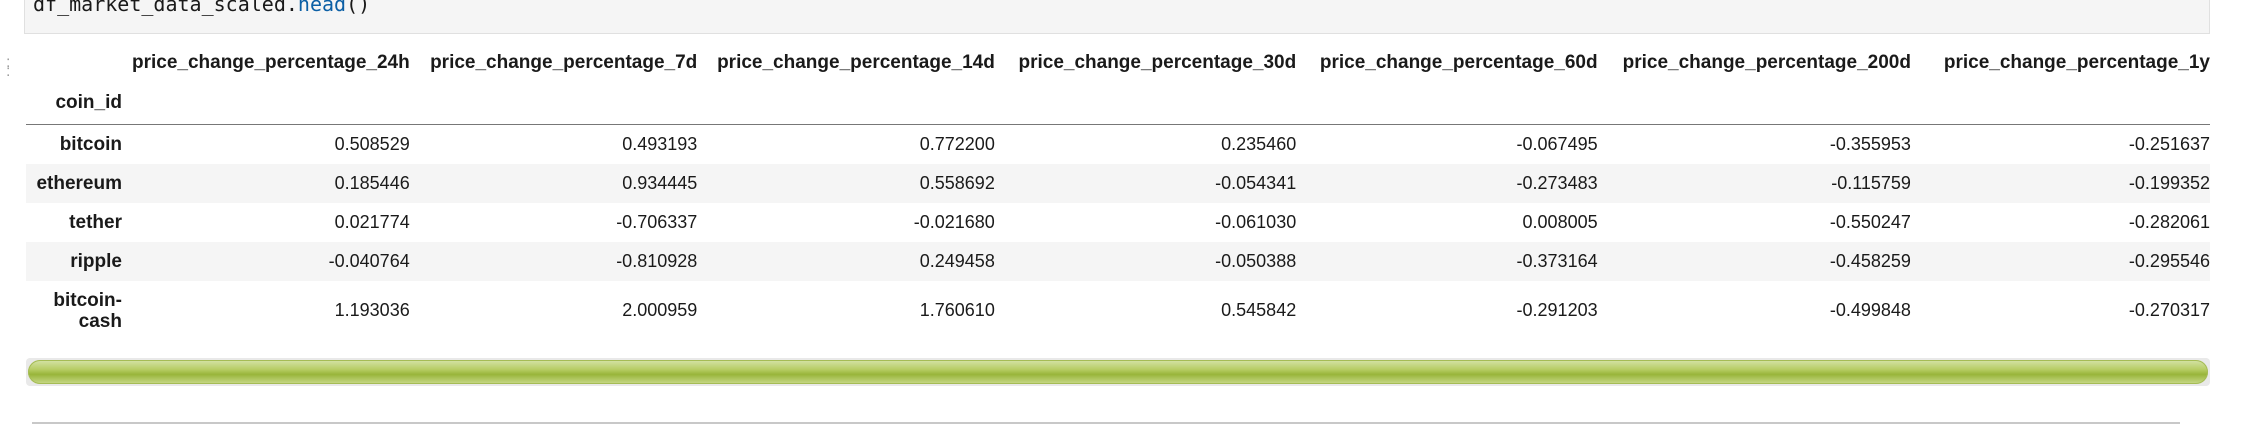  Describe the element at coordinates (372, 182) in the screenshot. I see `table-cell: 0.185446` at that location.